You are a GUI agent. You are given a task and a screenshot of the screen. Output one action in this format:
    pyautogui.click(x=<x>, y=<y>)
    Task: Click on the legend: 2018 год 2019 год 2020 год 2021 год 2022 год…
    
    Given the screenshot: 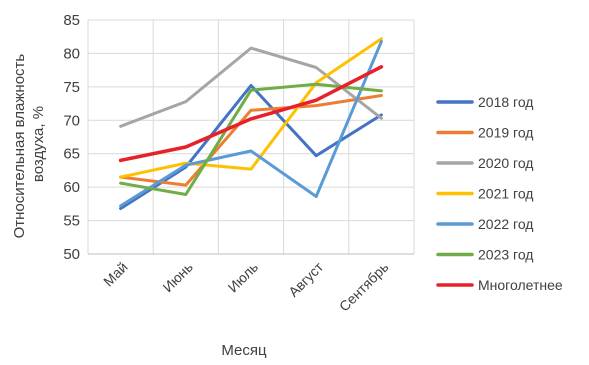 What is the action you would take?
    pyautogui.click(x=499, y=193)
    